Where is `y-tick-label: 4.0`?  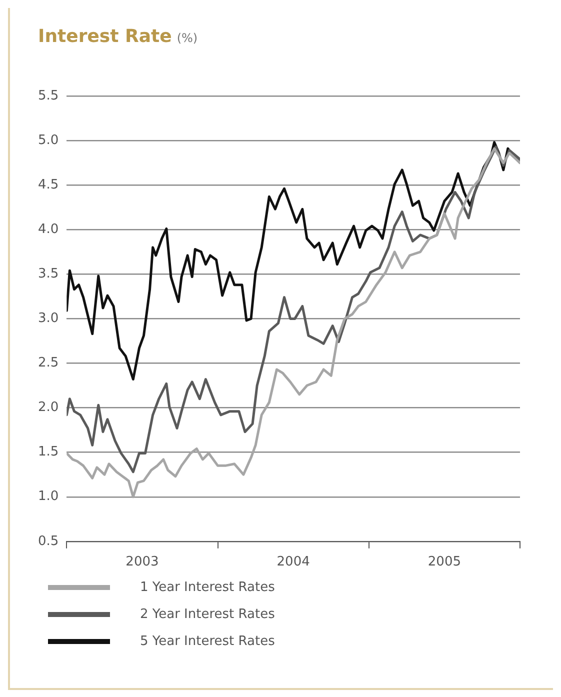 y-tick-label: 4.0 is located at coordinates (48, 229).